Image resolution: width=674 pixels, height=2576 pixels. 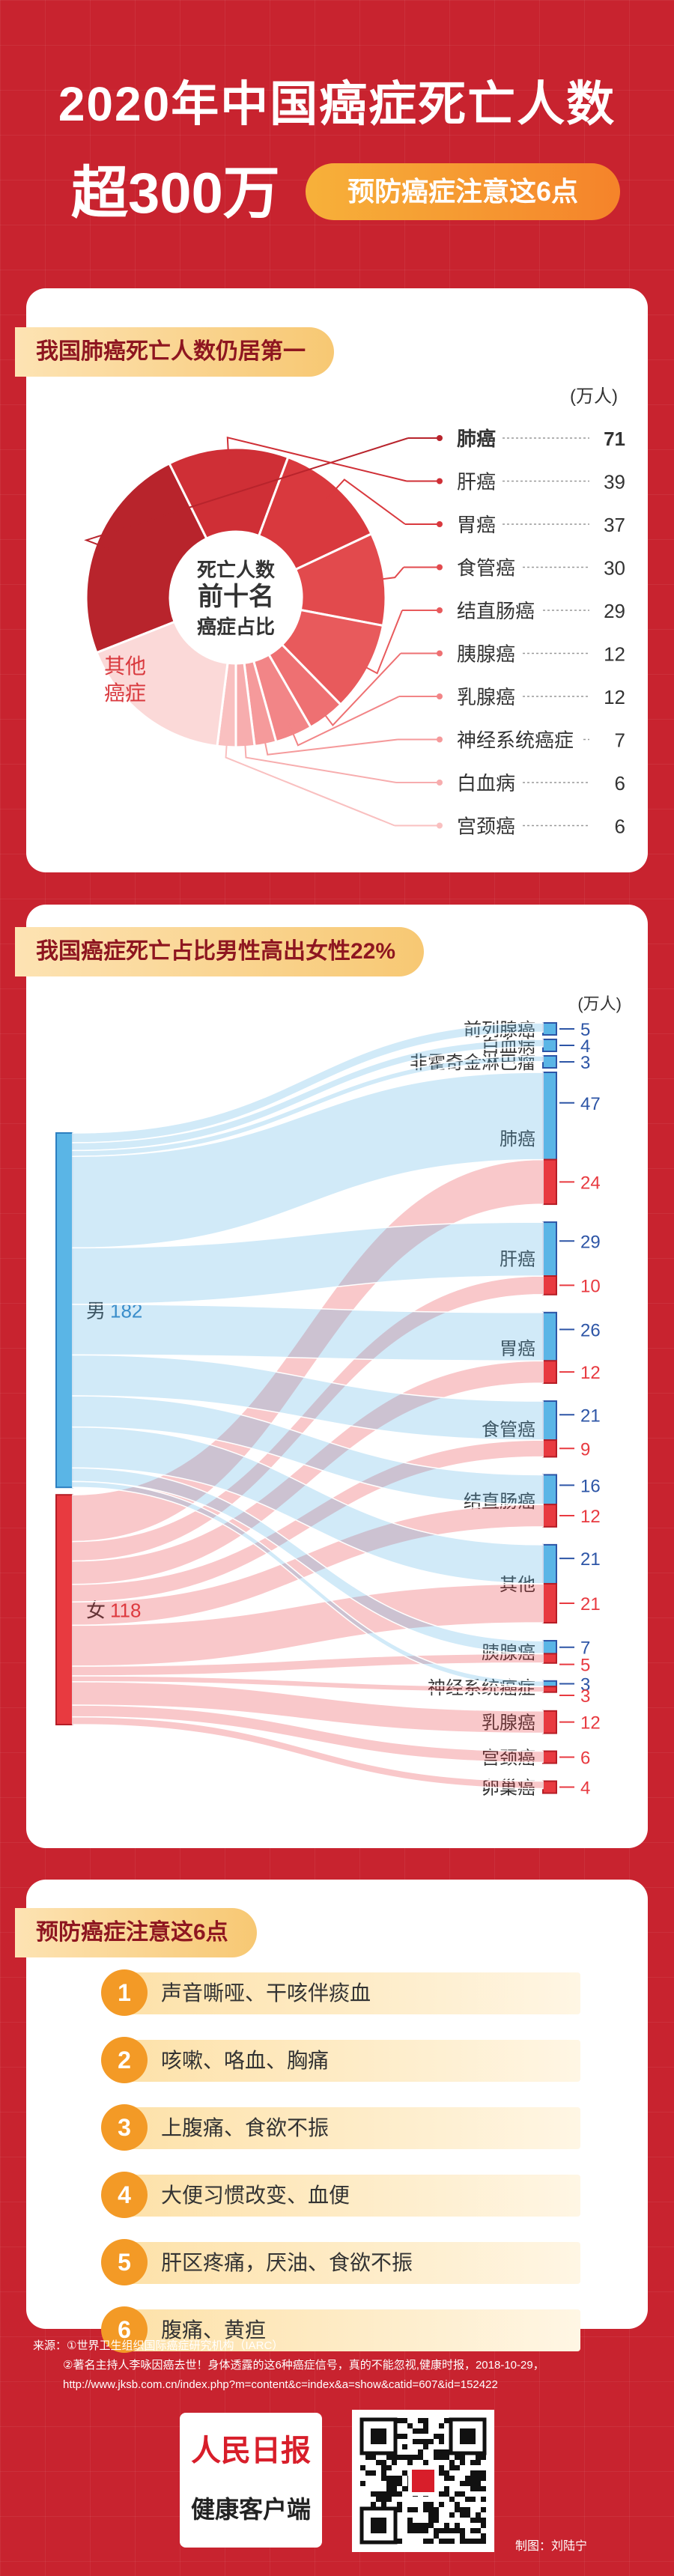 I want to click on cancer-value: 39, so click(x=614, y=482).